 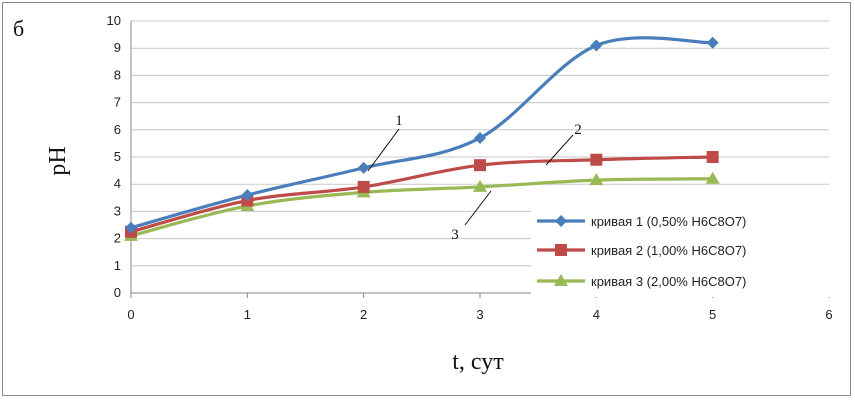 What do you see at coordinates (117, 129) in the screenshot?
I see `y-tick-label: 6` at bounding box center [117, 129].